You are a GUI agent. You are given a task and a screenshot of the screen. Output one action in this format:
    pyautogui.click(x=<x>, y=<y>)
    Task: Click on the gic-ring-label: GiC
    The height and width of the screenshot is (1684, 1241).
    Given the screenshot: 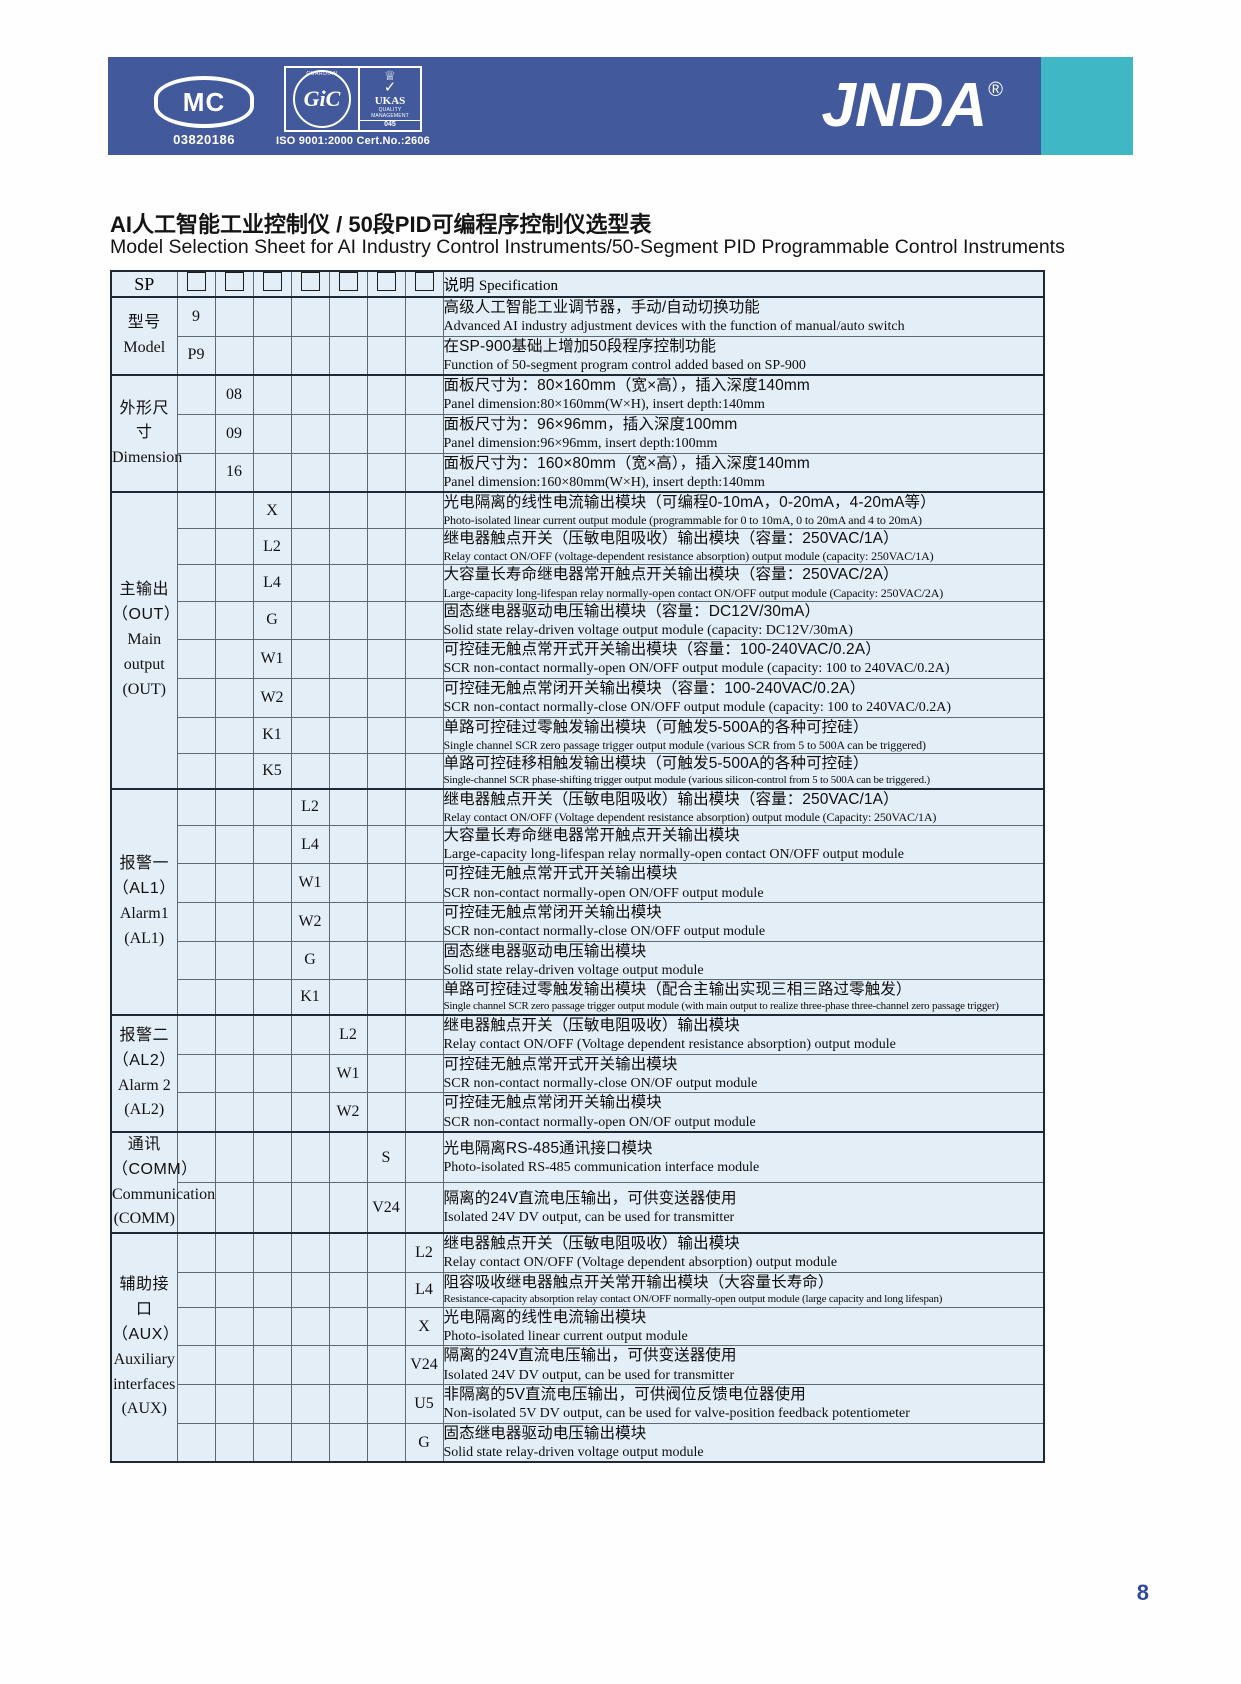 What is the action you would take?
    pyautogui.click(x=321, y=98)
    